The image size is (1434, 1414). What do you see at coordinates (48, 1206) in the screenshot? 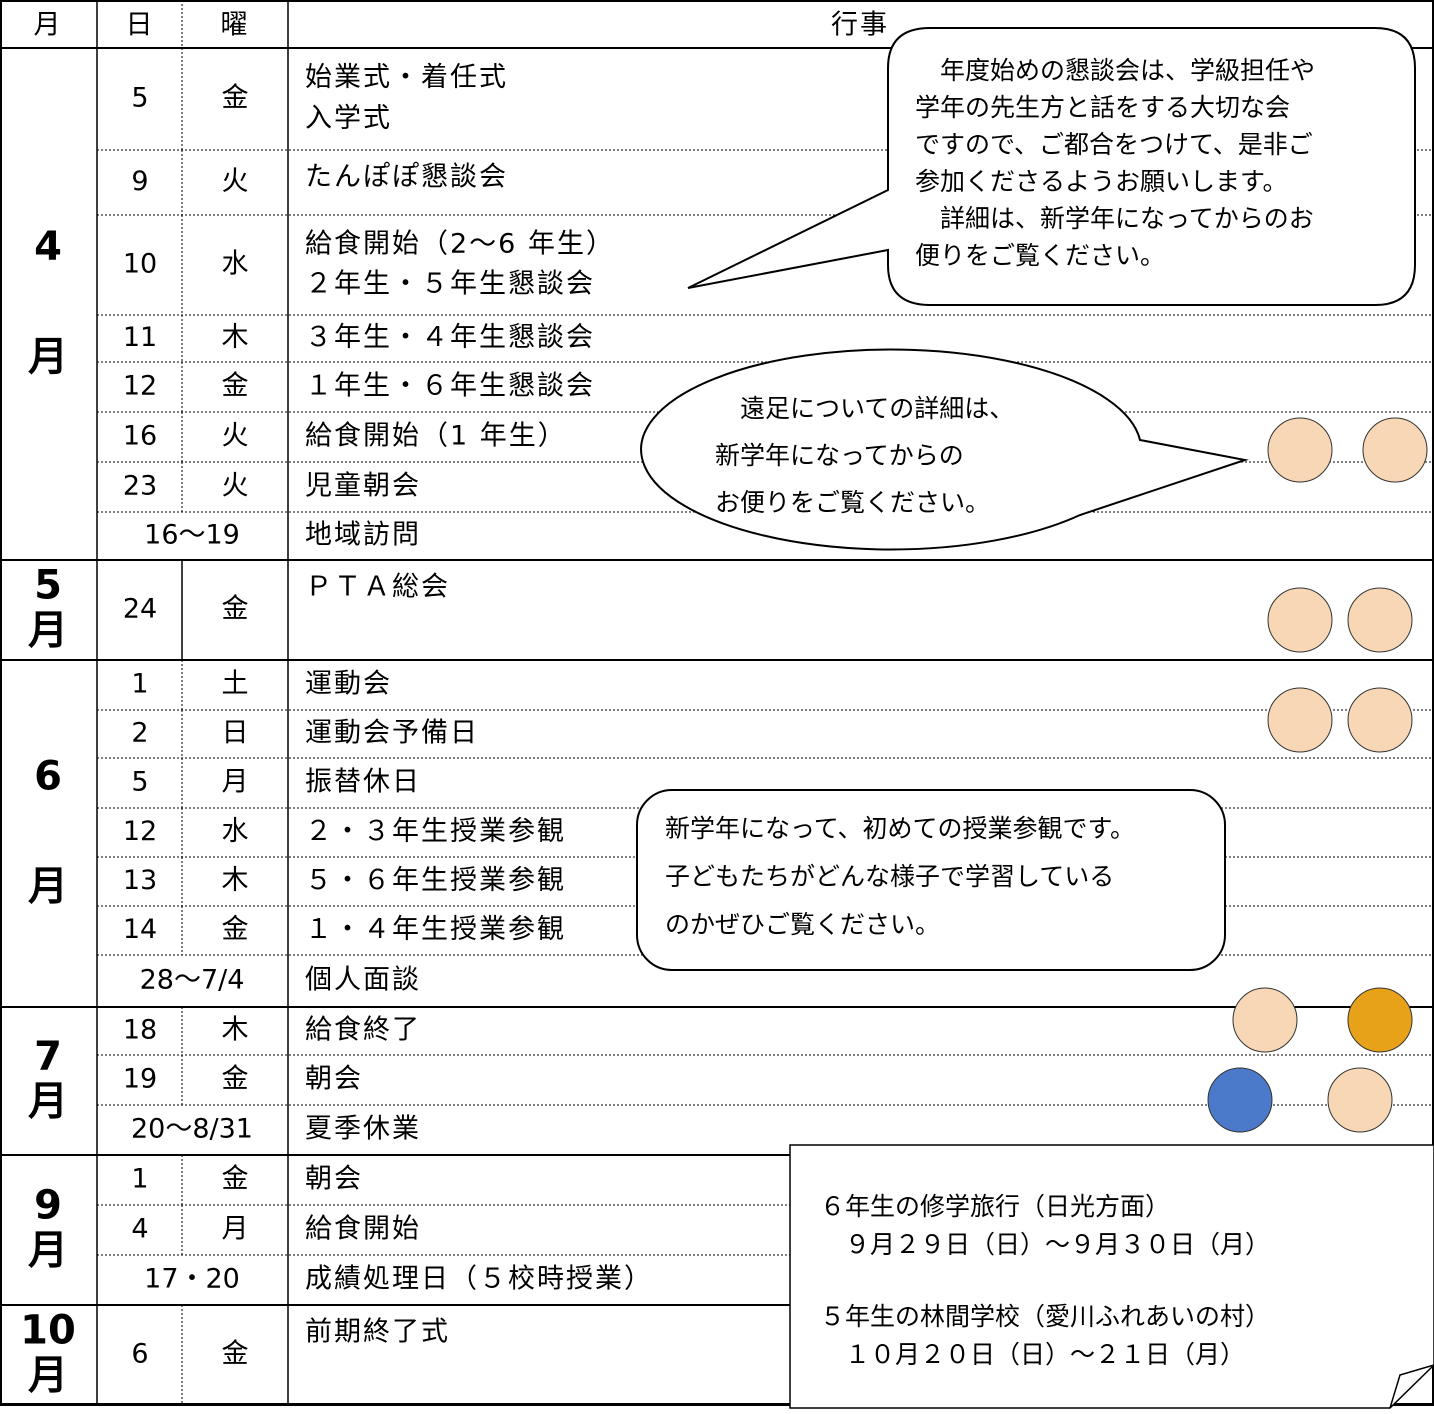
I see `month-label: 9` at bounding box center [48, 1206].